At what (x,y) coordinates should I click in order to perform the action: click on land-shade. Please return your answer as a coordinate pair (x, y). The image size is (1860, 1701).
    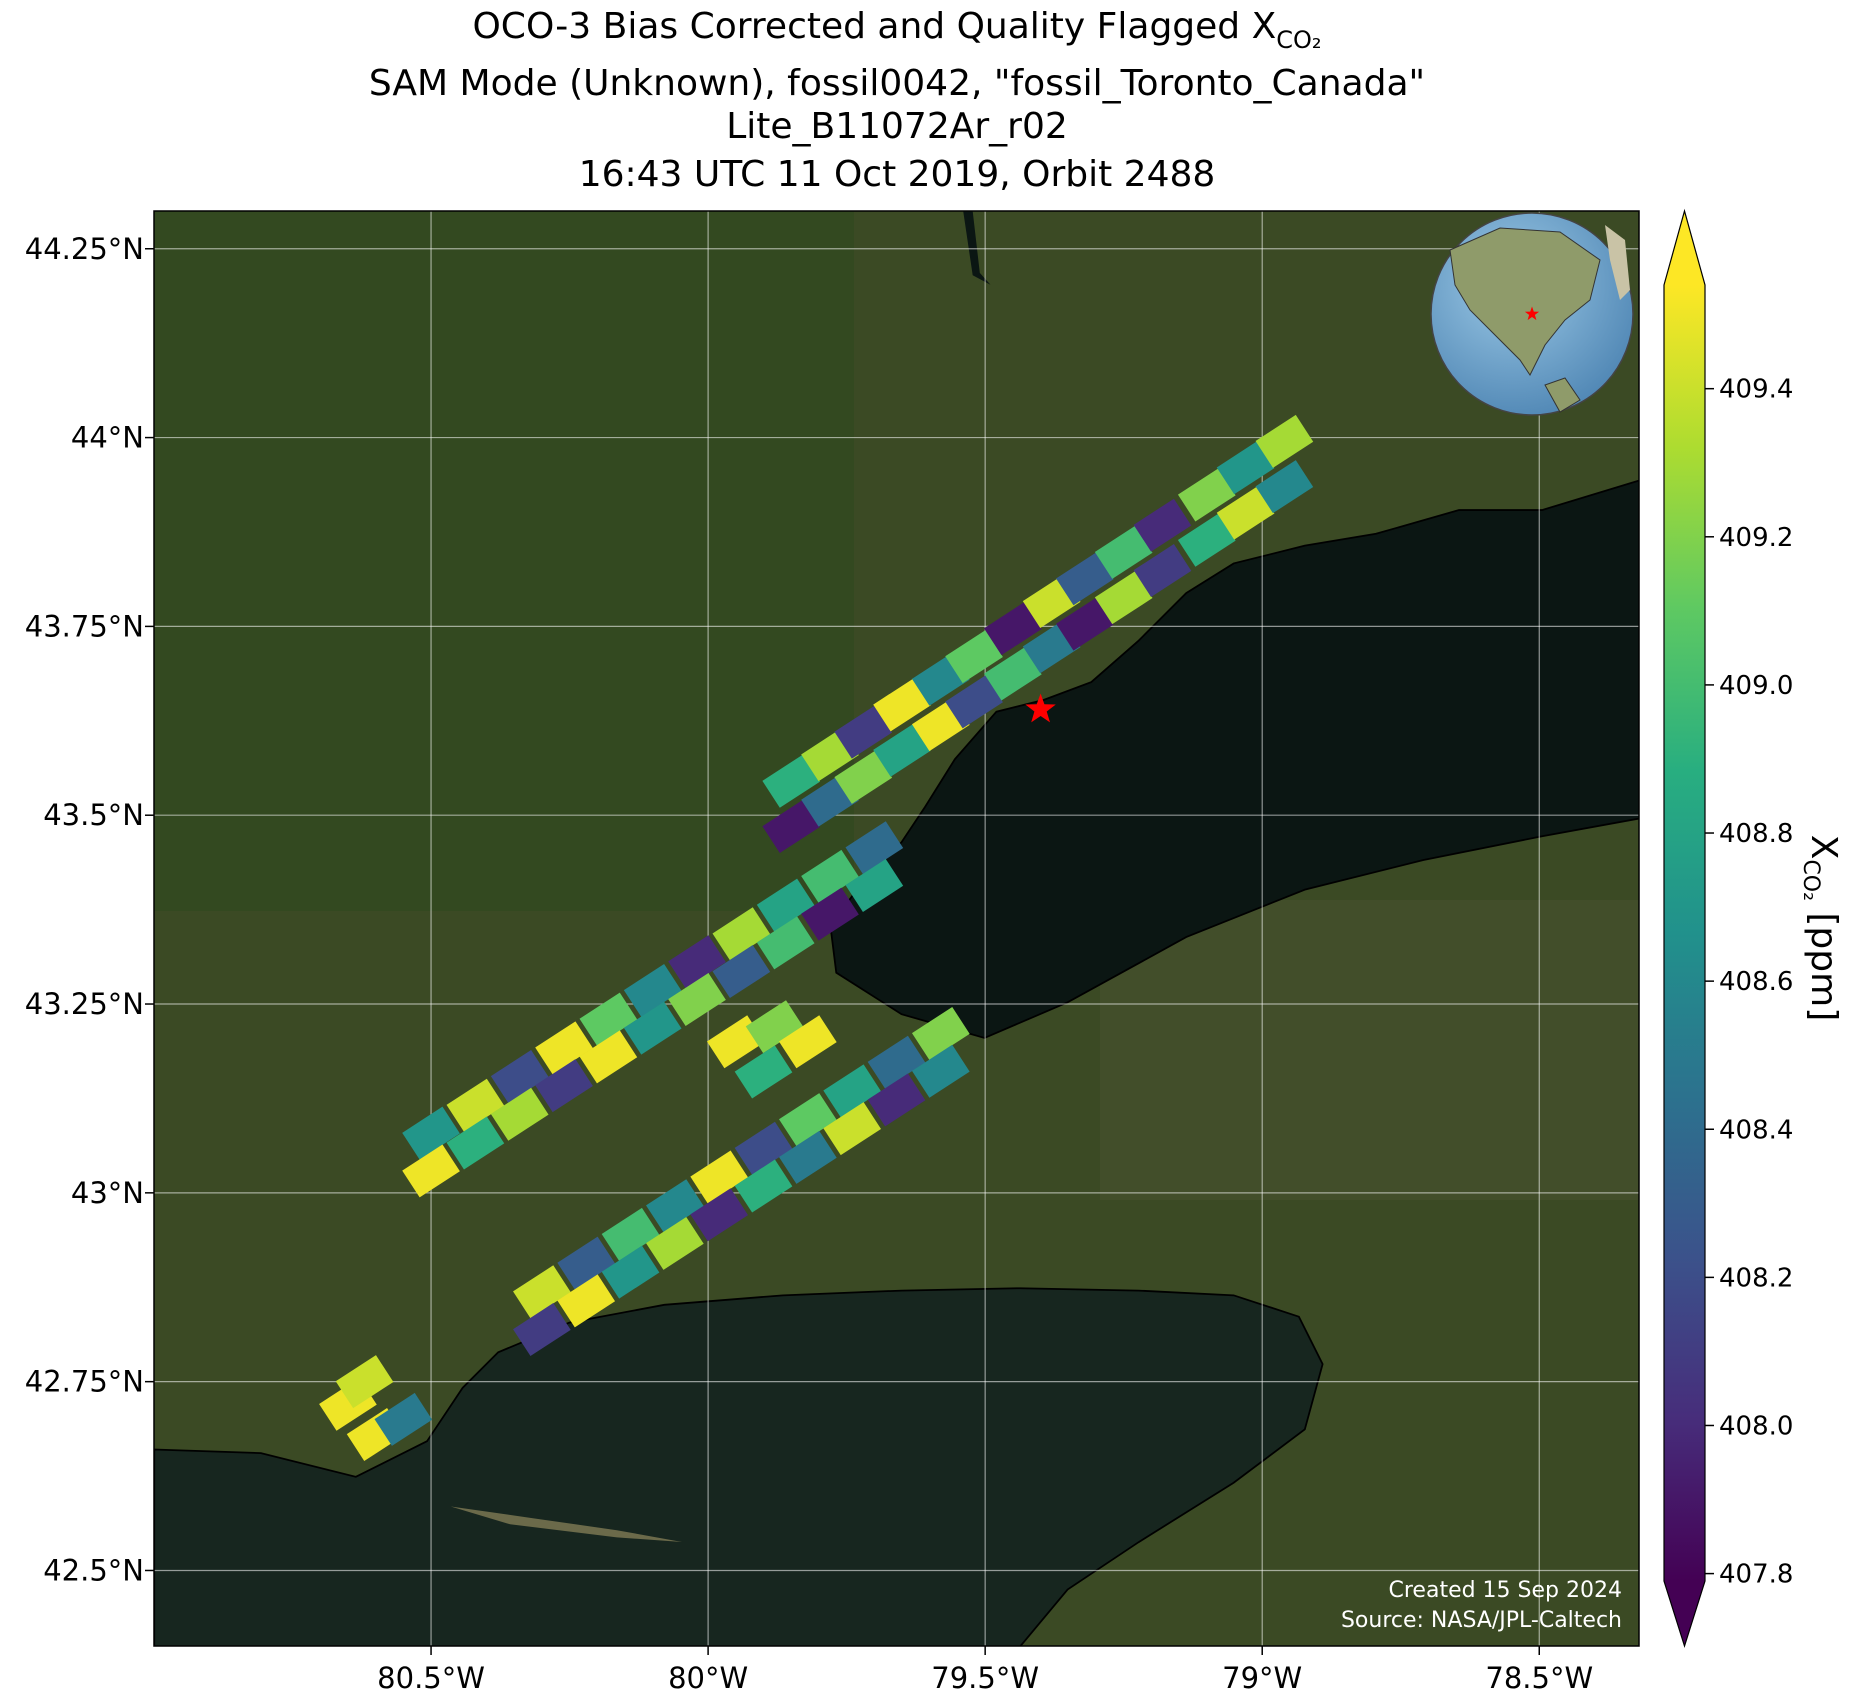
    Looking at the image, I should click on (1369, 1050).